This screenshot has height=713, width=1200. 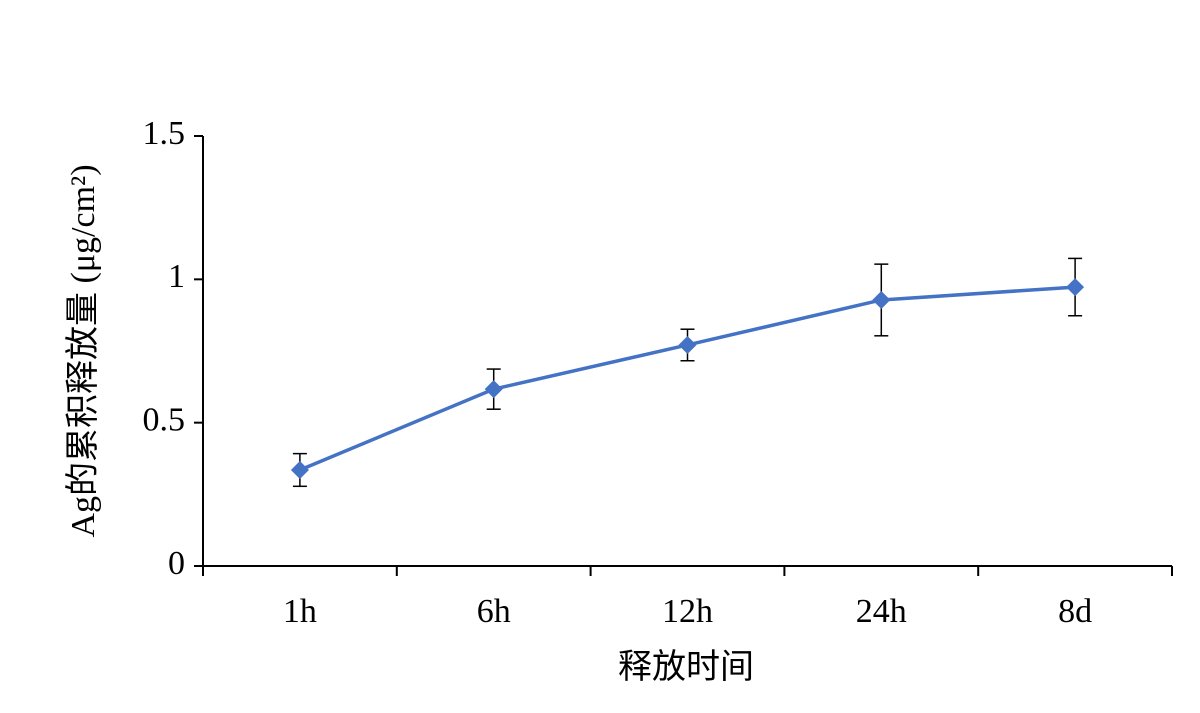 I want to click on y-tick-label: 0, so click(x=176, y=563).